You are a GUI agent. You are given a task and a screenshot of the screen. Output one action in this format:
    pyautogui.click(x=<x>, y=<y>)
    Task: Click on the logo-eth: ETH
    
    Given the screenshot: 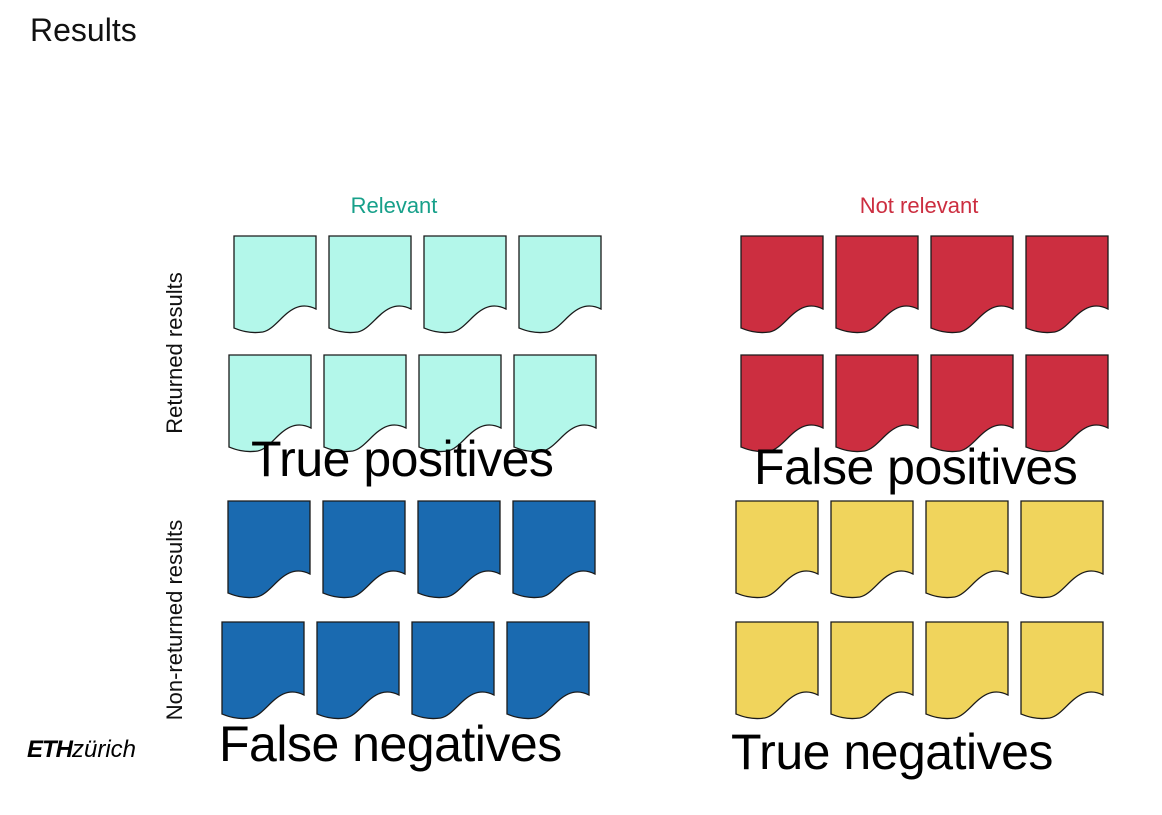 What is the action you would take?
    pyautogui.click(x=50, y=749)
    